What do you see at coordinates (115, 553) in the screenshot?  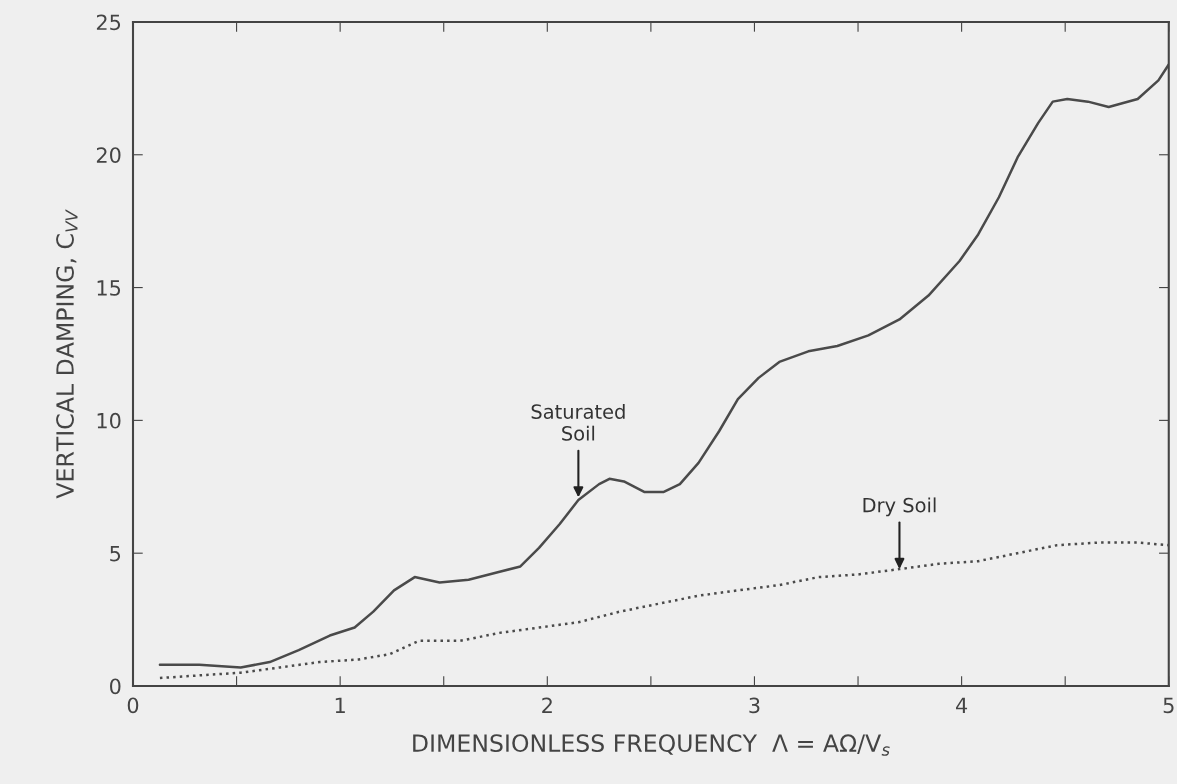 I see `y-tick-label: 5` at bounding box center [115, 553].